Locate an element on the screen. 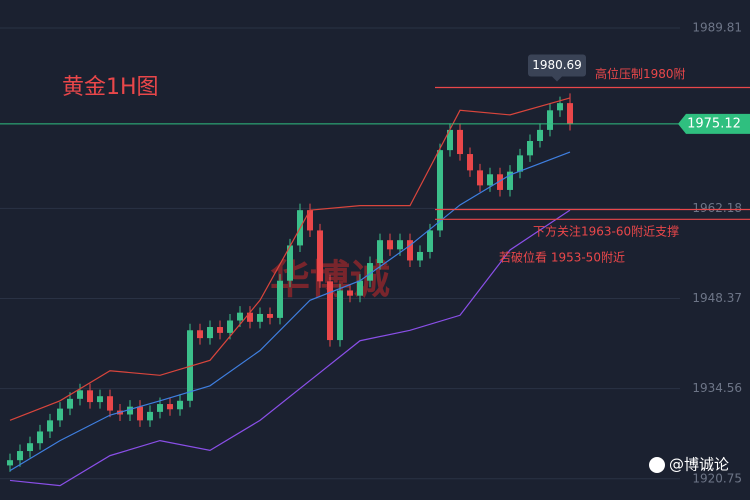  y-tick-label: 1934.56 is located at coordinates (717, 388).